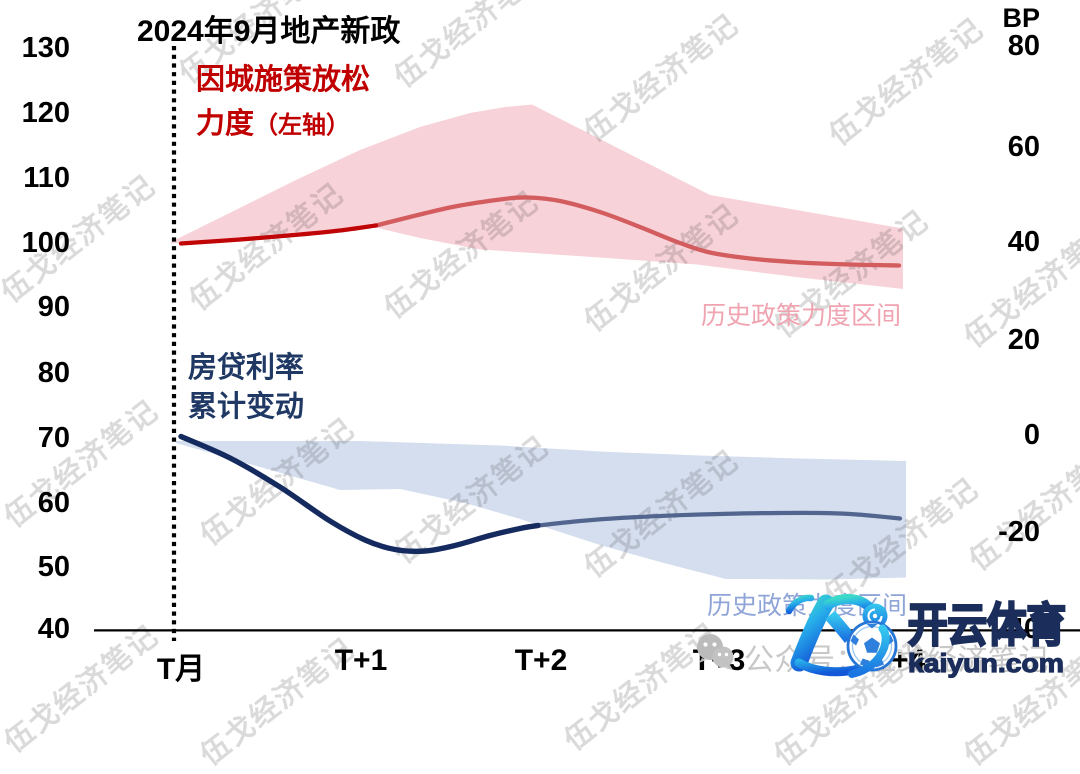 The image size is (1080, 774). What do you see at coordinates (987, 625) in the screenshot?
I see `svg-text: 开云体育` at bounding box center [987, 625].